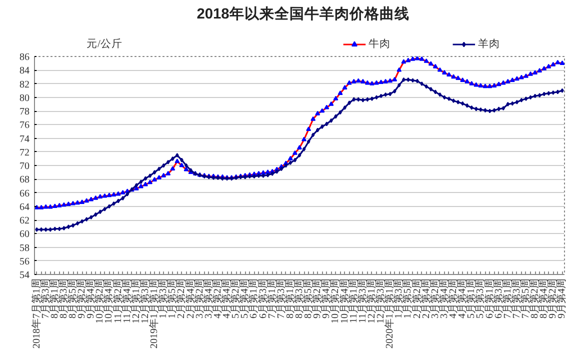 This screenshot has height=360, width=579. Describe the element at coordinates (25, 126) in the screenshot. I see `y-tick-label: 76` at that location.